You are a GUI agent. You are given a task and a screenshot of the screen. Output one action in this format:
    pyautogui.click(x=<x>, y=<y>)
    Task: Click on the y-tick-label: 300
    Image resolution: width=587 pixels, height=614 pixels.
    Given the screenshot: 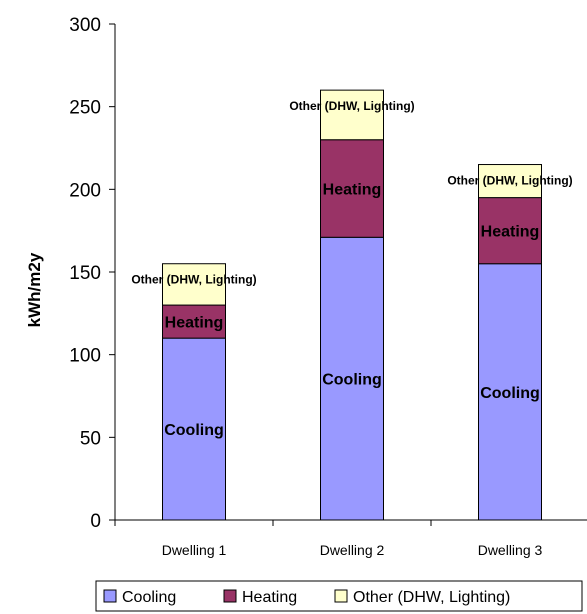 What is the action you would take?
    pyautogui.click(x=85, y=25)
    